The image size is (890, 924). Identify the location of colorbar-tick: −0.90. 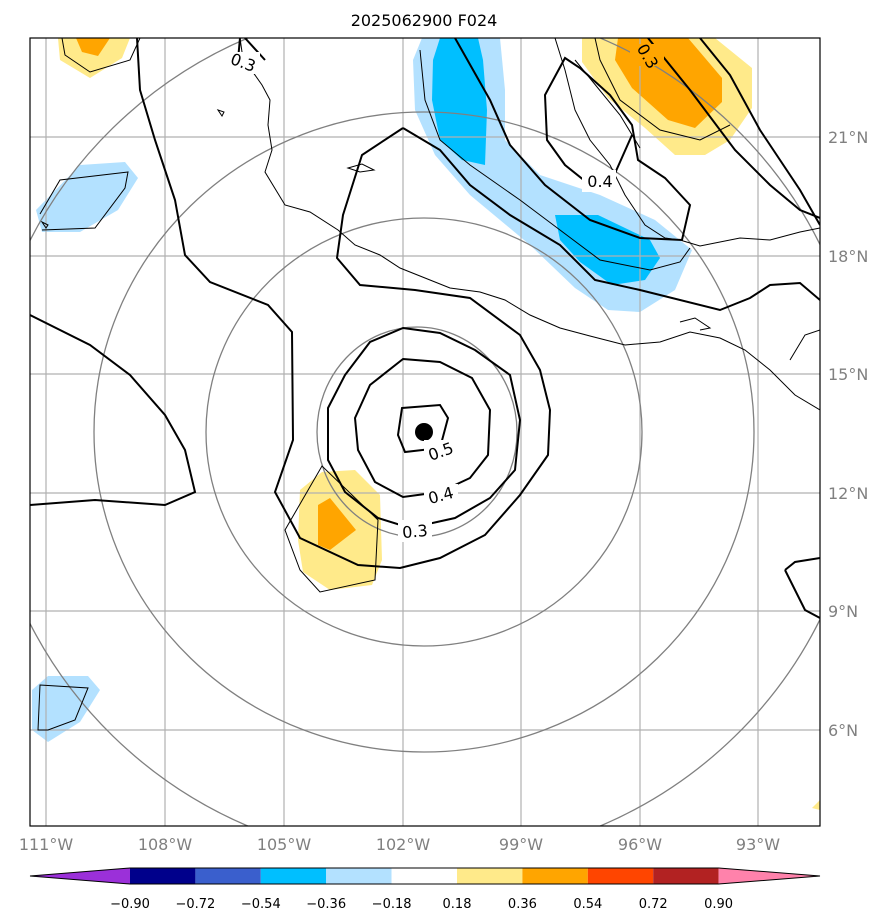
(130, 904).